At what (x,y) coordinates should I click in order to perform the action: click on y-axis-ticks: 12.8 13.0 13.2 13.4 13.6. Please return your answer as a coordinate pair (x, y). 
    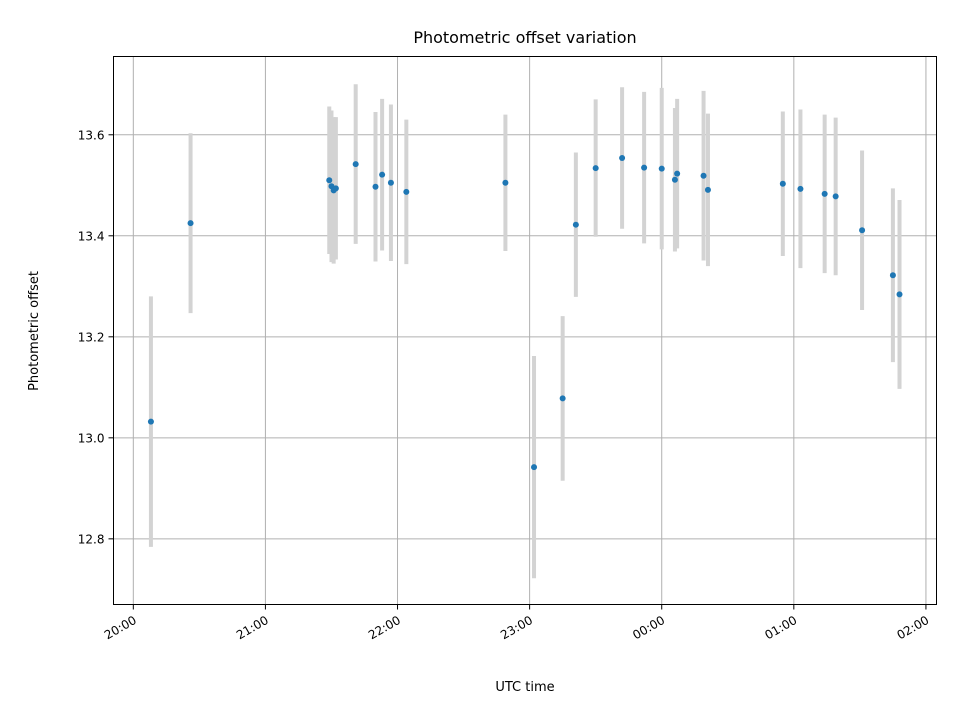
    Looking at the image, I should click on (96, 337).